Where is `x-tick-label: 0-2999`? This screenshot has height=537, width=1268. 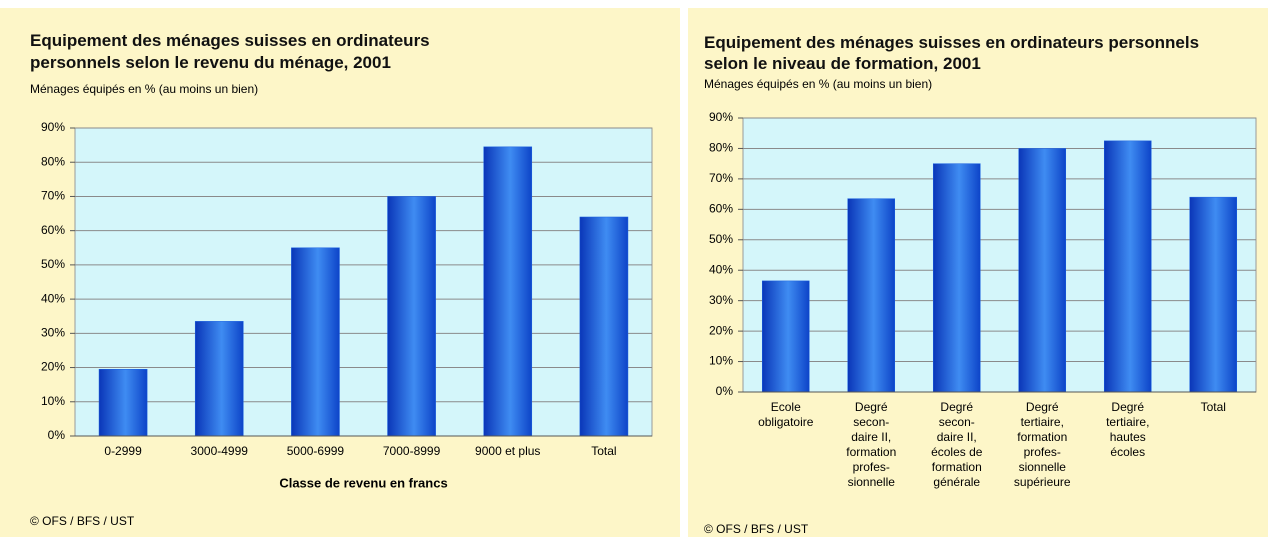 x-tick-label: 0-2999 is located at coordinates (123, 451).